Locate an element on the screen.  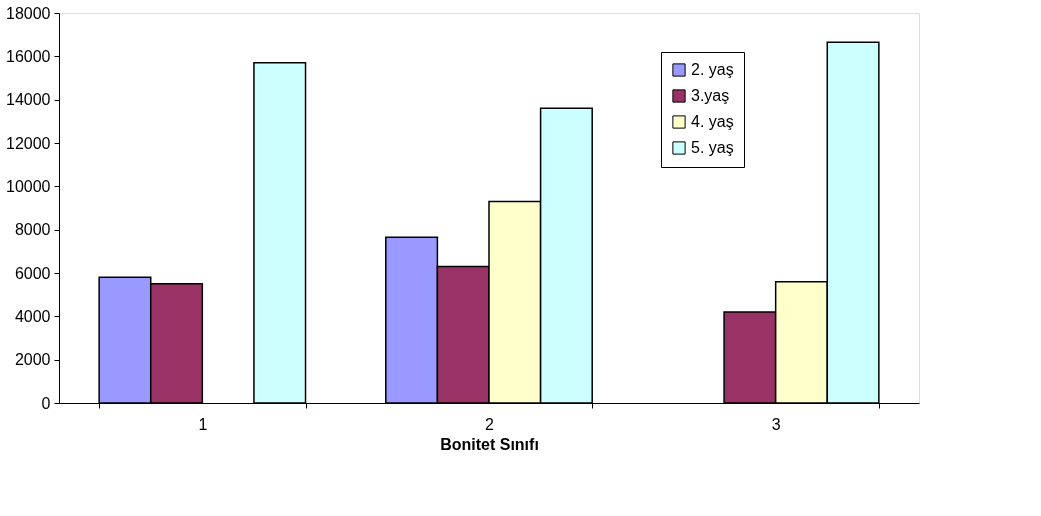
y-tick-label: 10000 is located at coordinates (28, 186).